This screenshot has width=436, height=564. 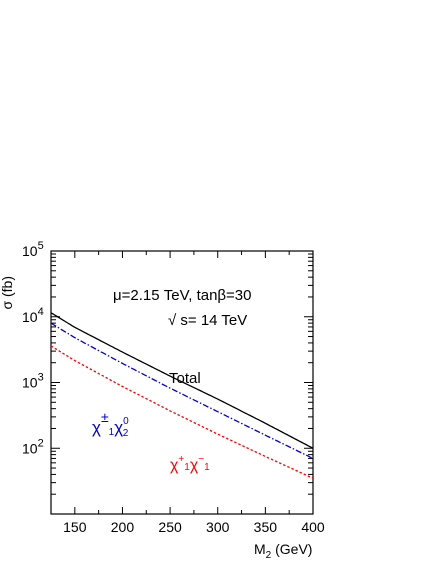 I want to click on y-tick-label: 10³, so click(x=33, y=381).